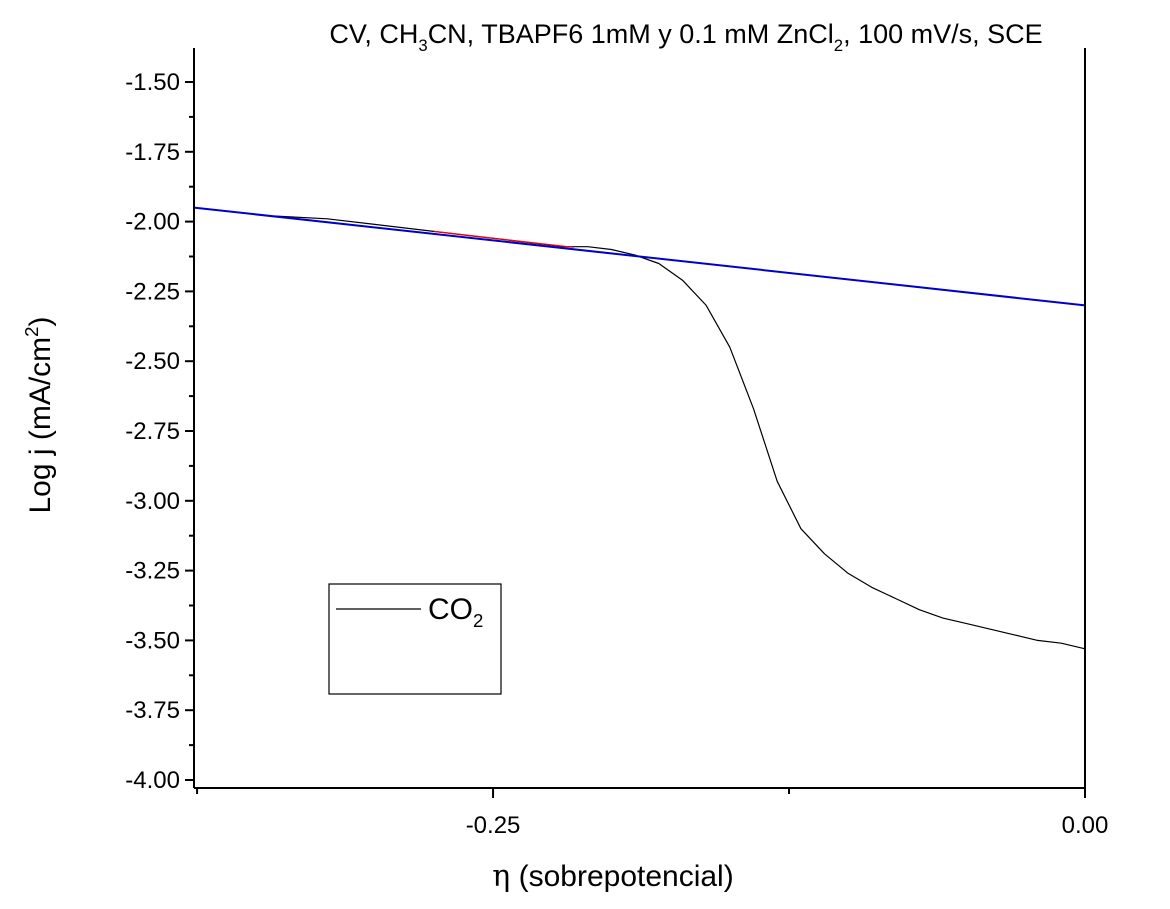  Describe the element at coordinates (450, 609) in the screenshot. I see `text-part: CO` at that location.